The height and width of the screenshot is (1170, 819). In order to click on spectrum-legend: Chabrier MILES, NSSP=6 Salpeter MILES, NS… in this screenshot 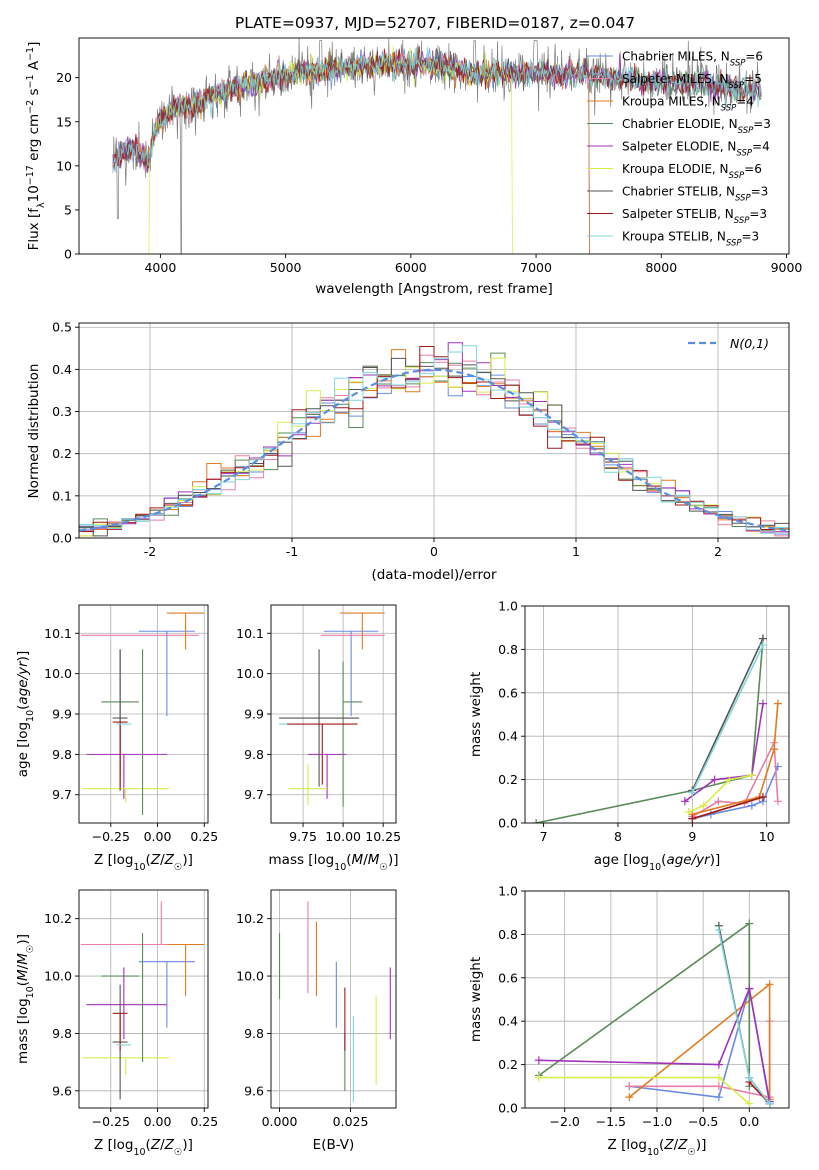, I will do `click(679, 149)`.